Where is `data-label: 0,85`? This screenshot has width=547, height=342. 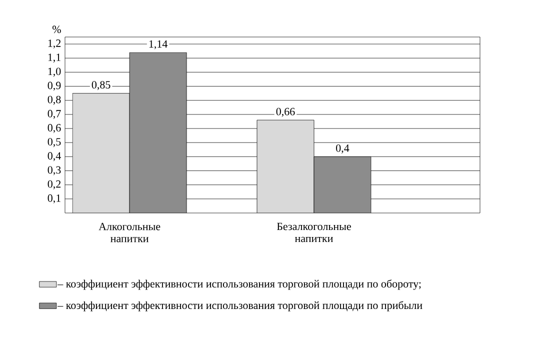 data-label: 0,85 is located at coordinates (101, 85).